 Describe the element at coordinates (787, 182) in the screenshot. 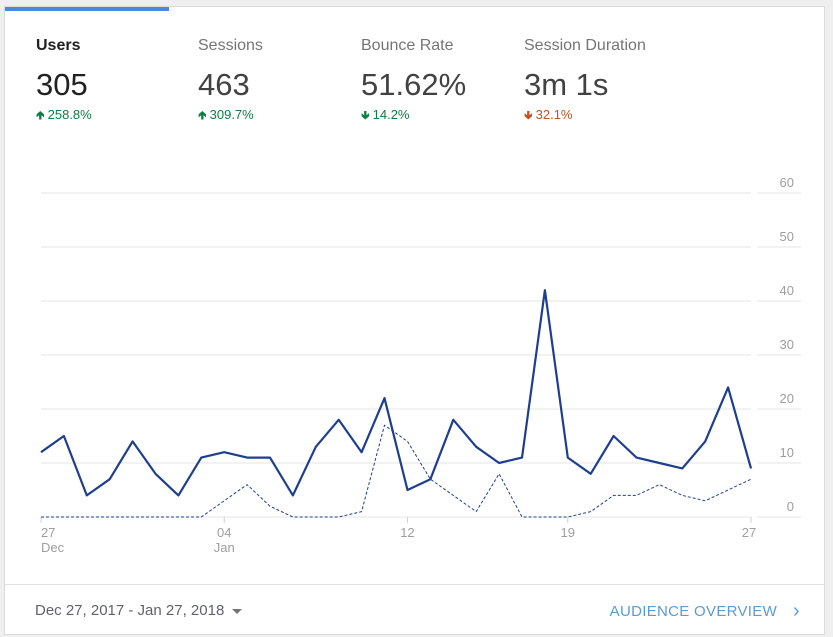

I see `y-tick-label: 60` at that location.